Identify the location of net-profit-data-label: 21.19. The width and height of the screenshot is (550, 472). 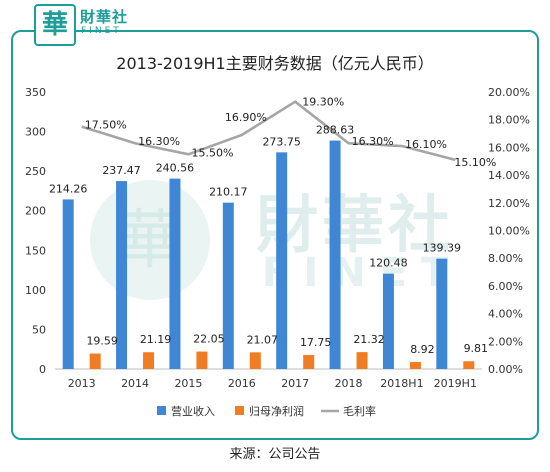
(156, 339).